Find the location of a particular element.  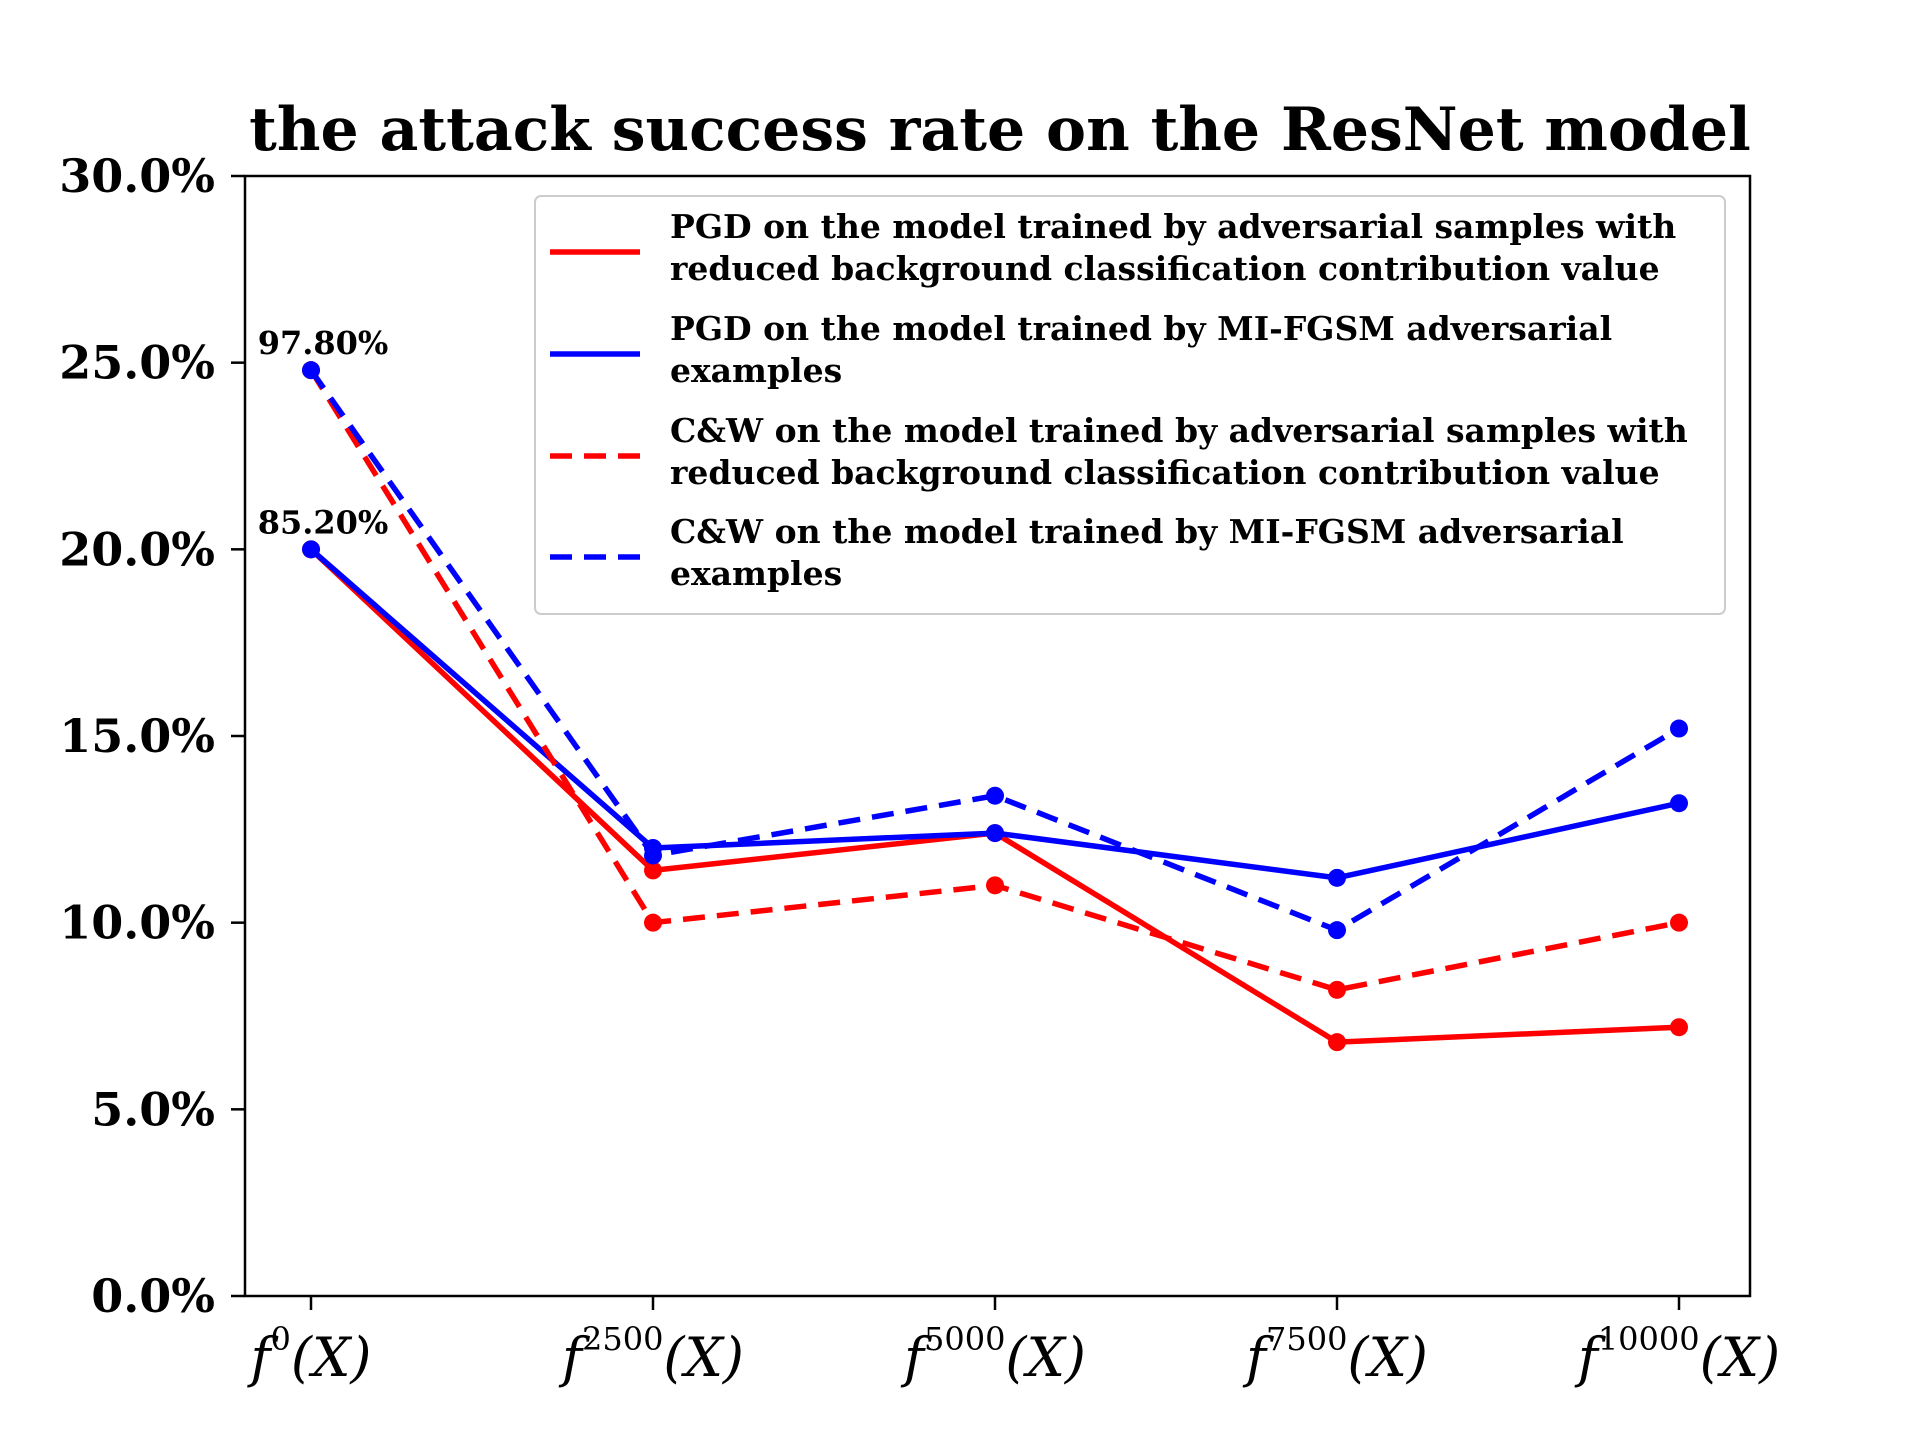

data-label: 97.80% is located at coordinates (323, 343).